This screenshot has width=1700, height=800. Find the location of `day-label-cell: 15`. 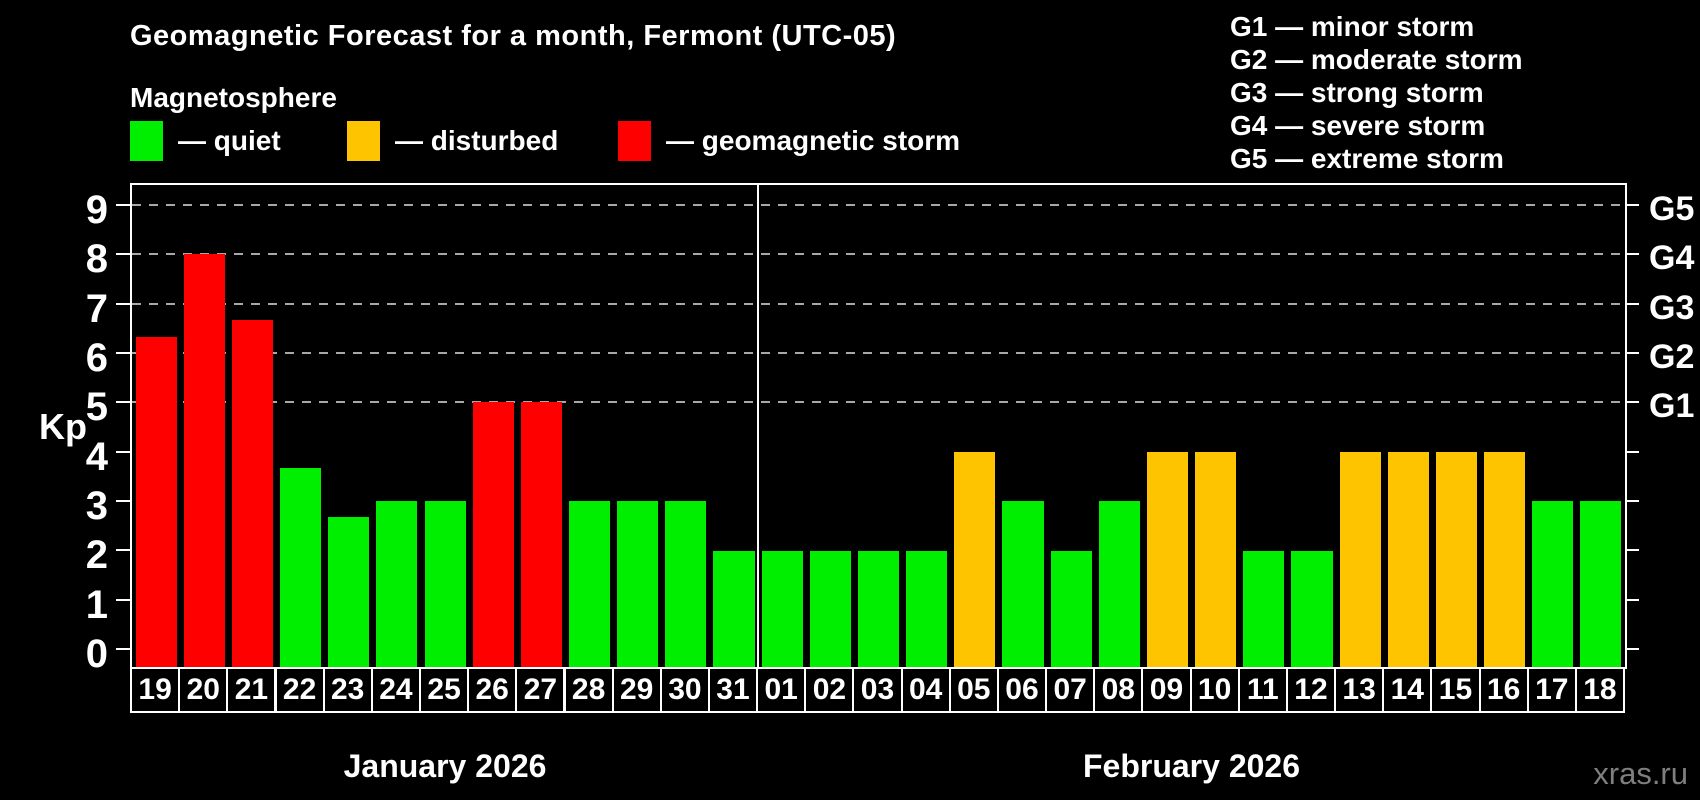

day-label-cell: 15 is located at coordinates (1455, 690).